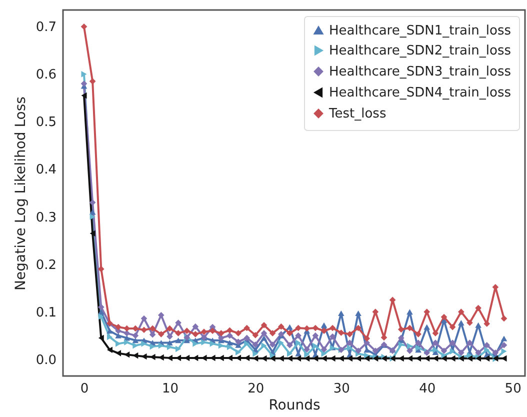 This screenshot has width=527, height=417. I want to click on legend-label: Healthcare_SDN3_train_loss, so click(420, 72).